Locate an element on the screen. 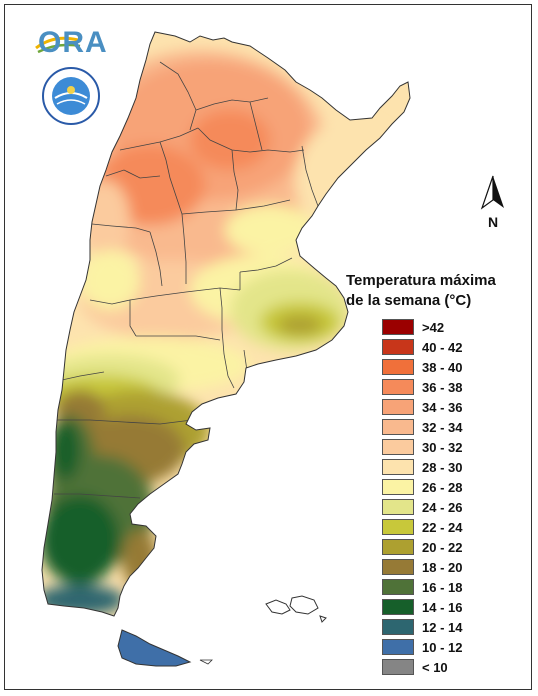  legend-item: 20 - 22 is located at coordinates (422, 547).